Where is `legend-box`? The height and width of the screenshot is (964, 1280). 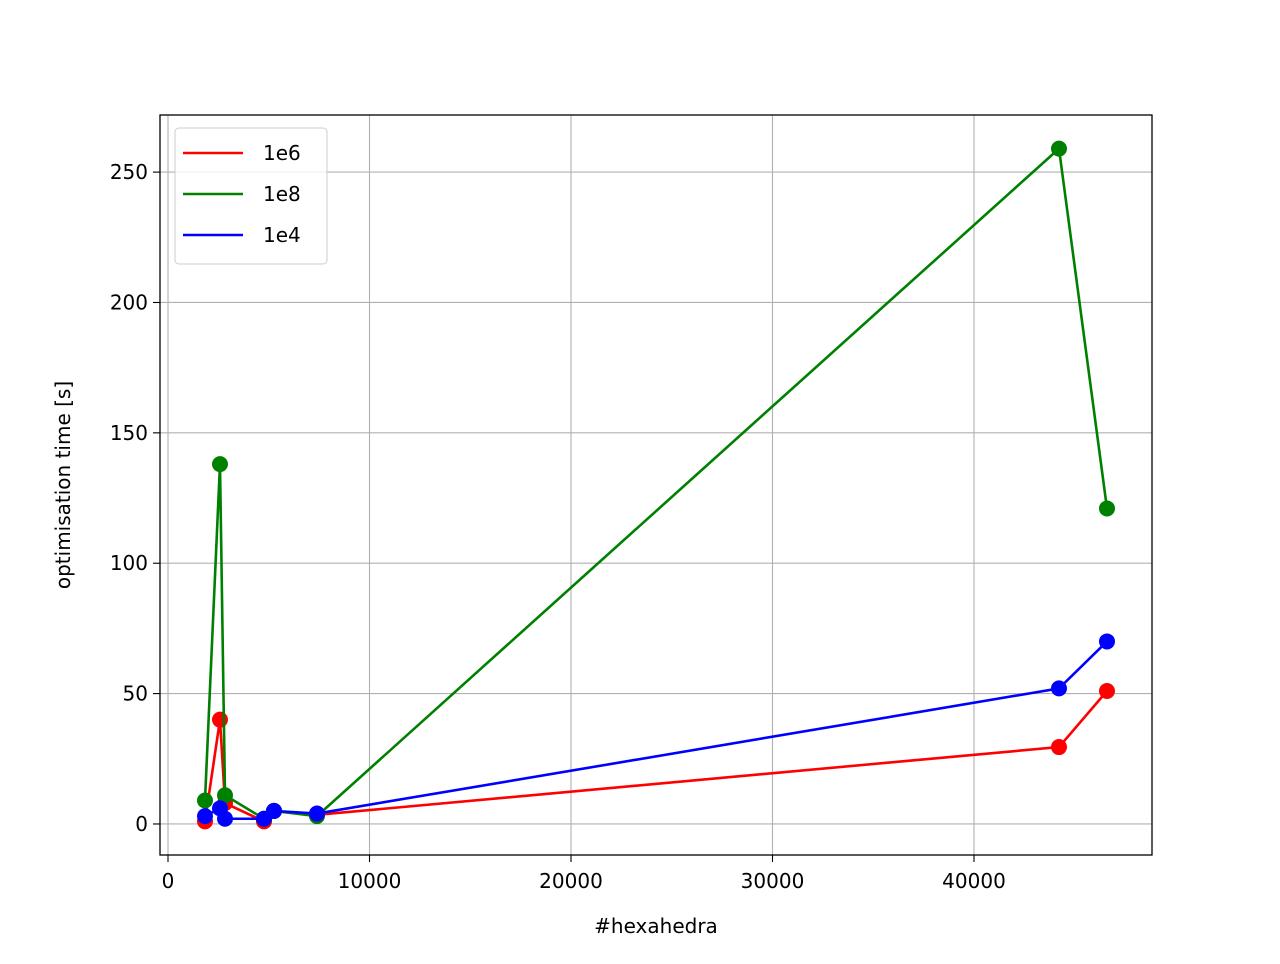 legend-box is located at coordinates (251, 196).